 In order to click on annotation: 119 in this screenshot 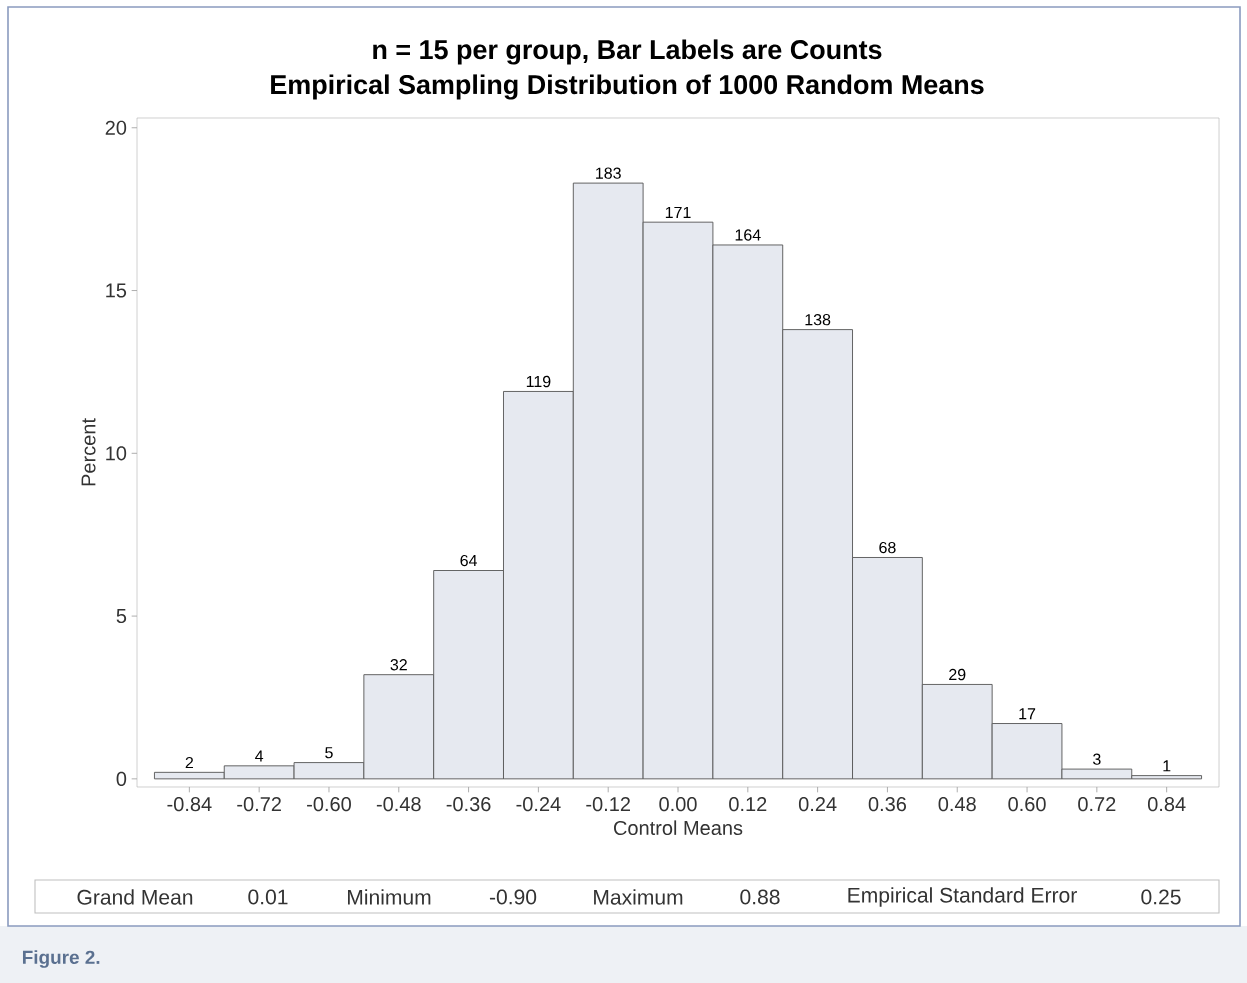, I will do `click(538, 381)`.